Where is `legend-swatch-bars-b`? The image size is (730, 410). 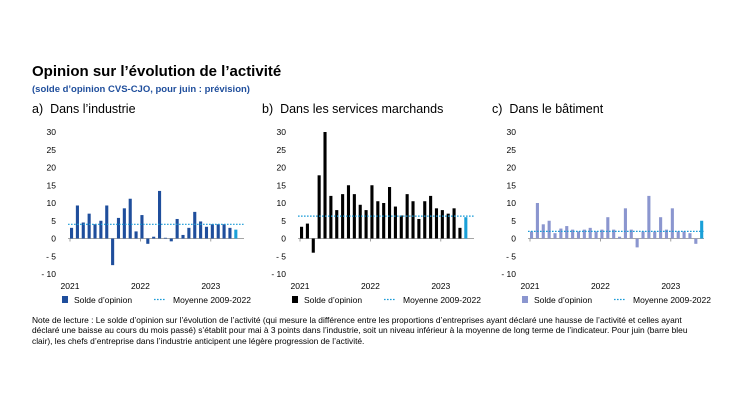
legend-swatch-bars-b is located at coordinates (295, 299).